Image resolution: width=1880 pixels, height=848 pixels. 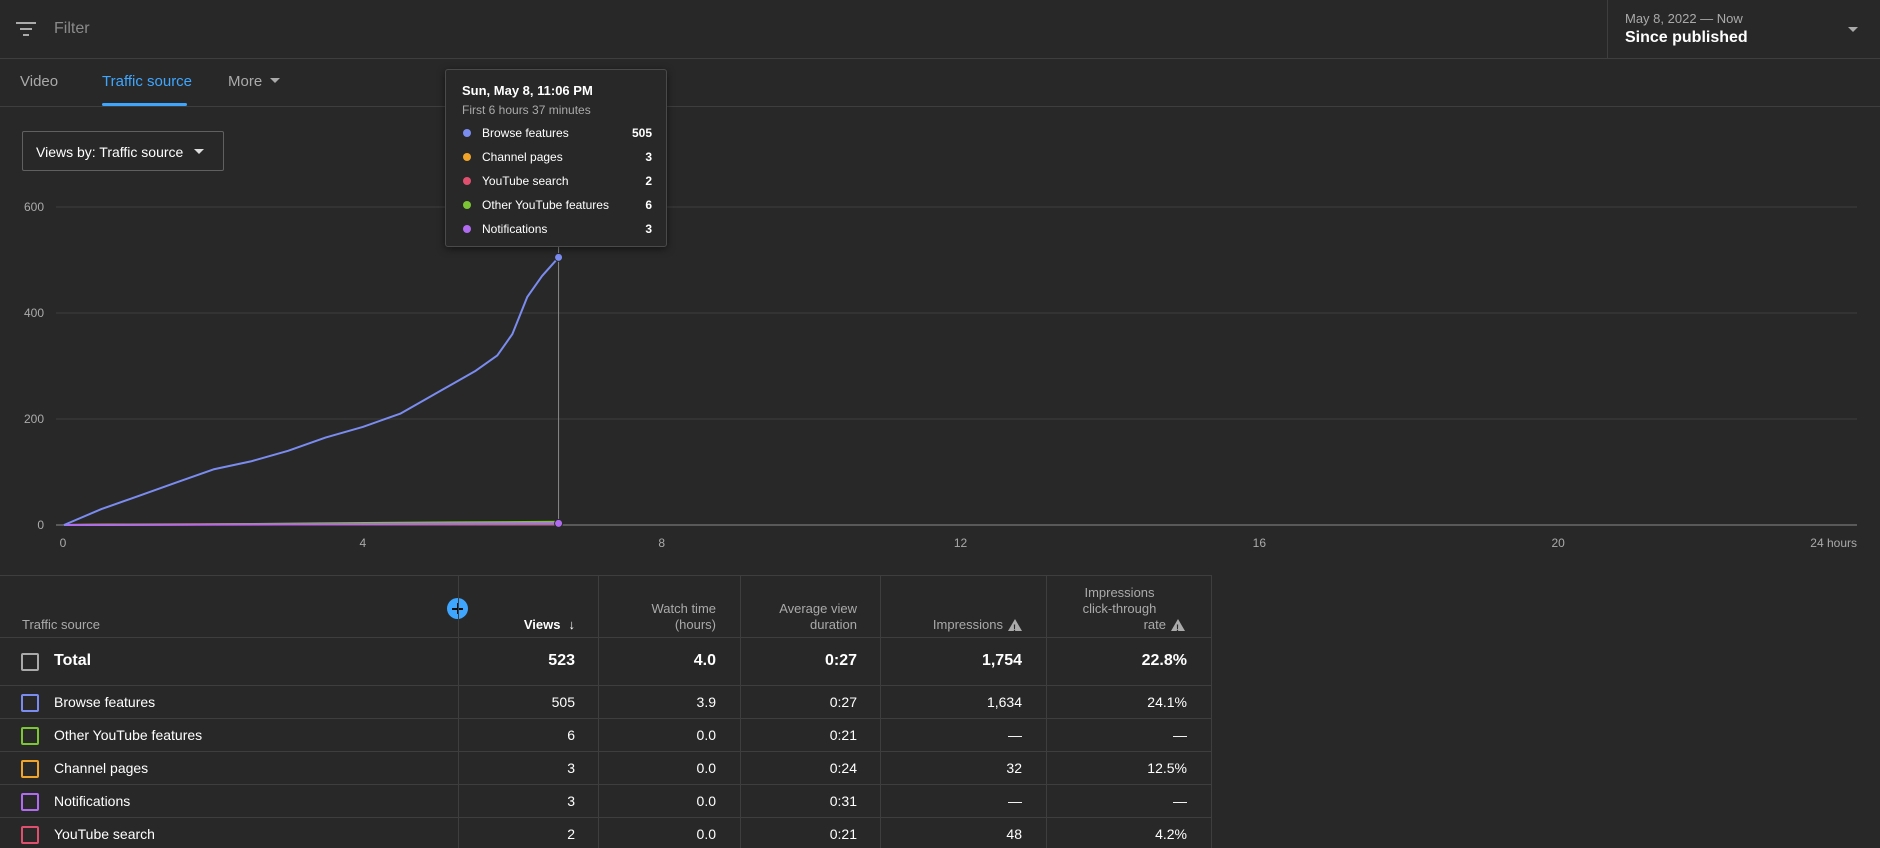 What do you see at coordinates (40, 525) in the screenshot?
I see `y-tick-label: 0` at bounding box center [40, 525].